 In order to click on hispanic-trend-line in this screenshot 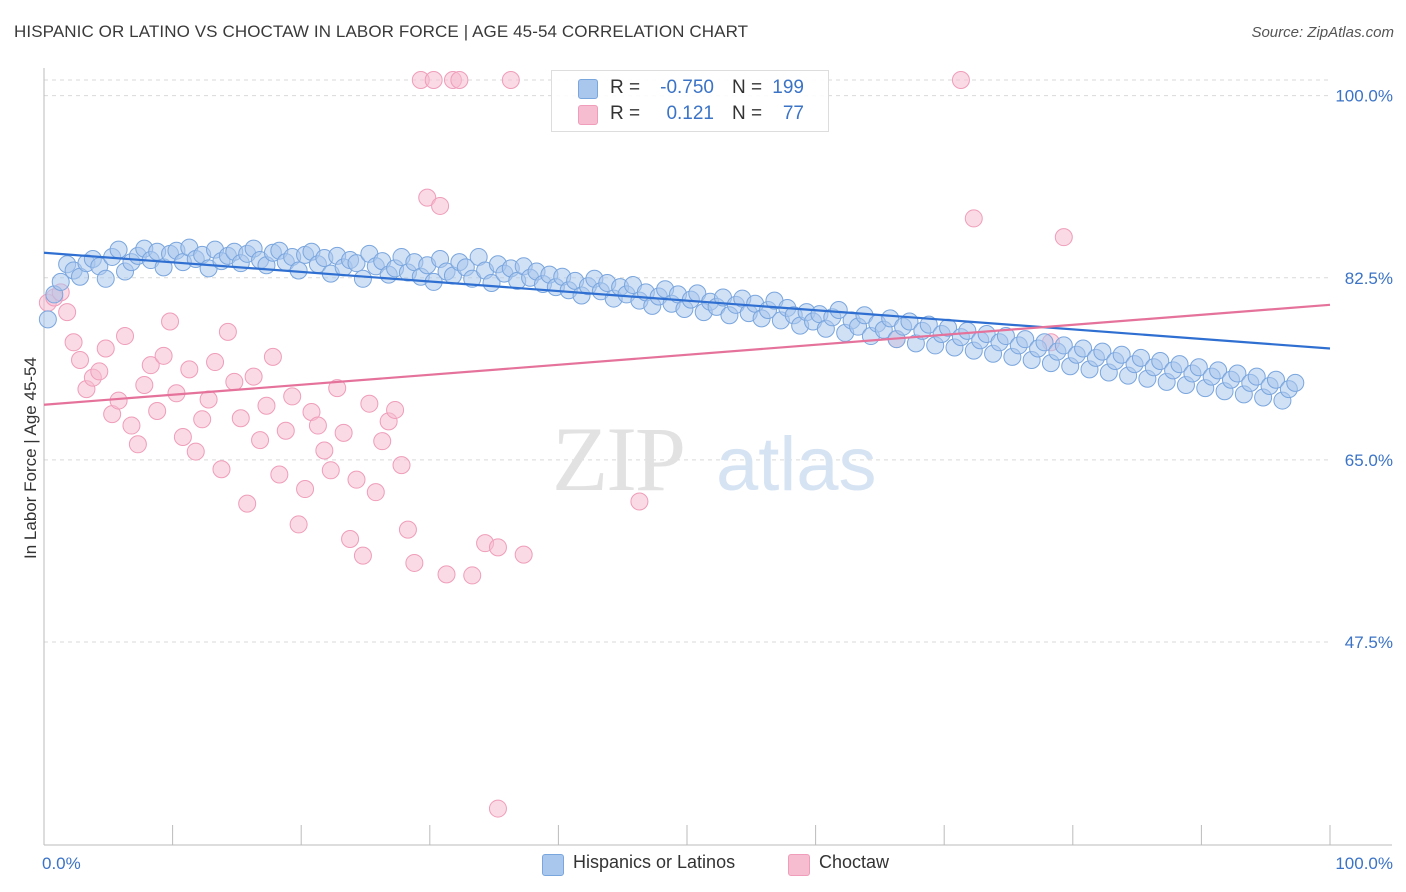, I will do `click(687, 300)`.